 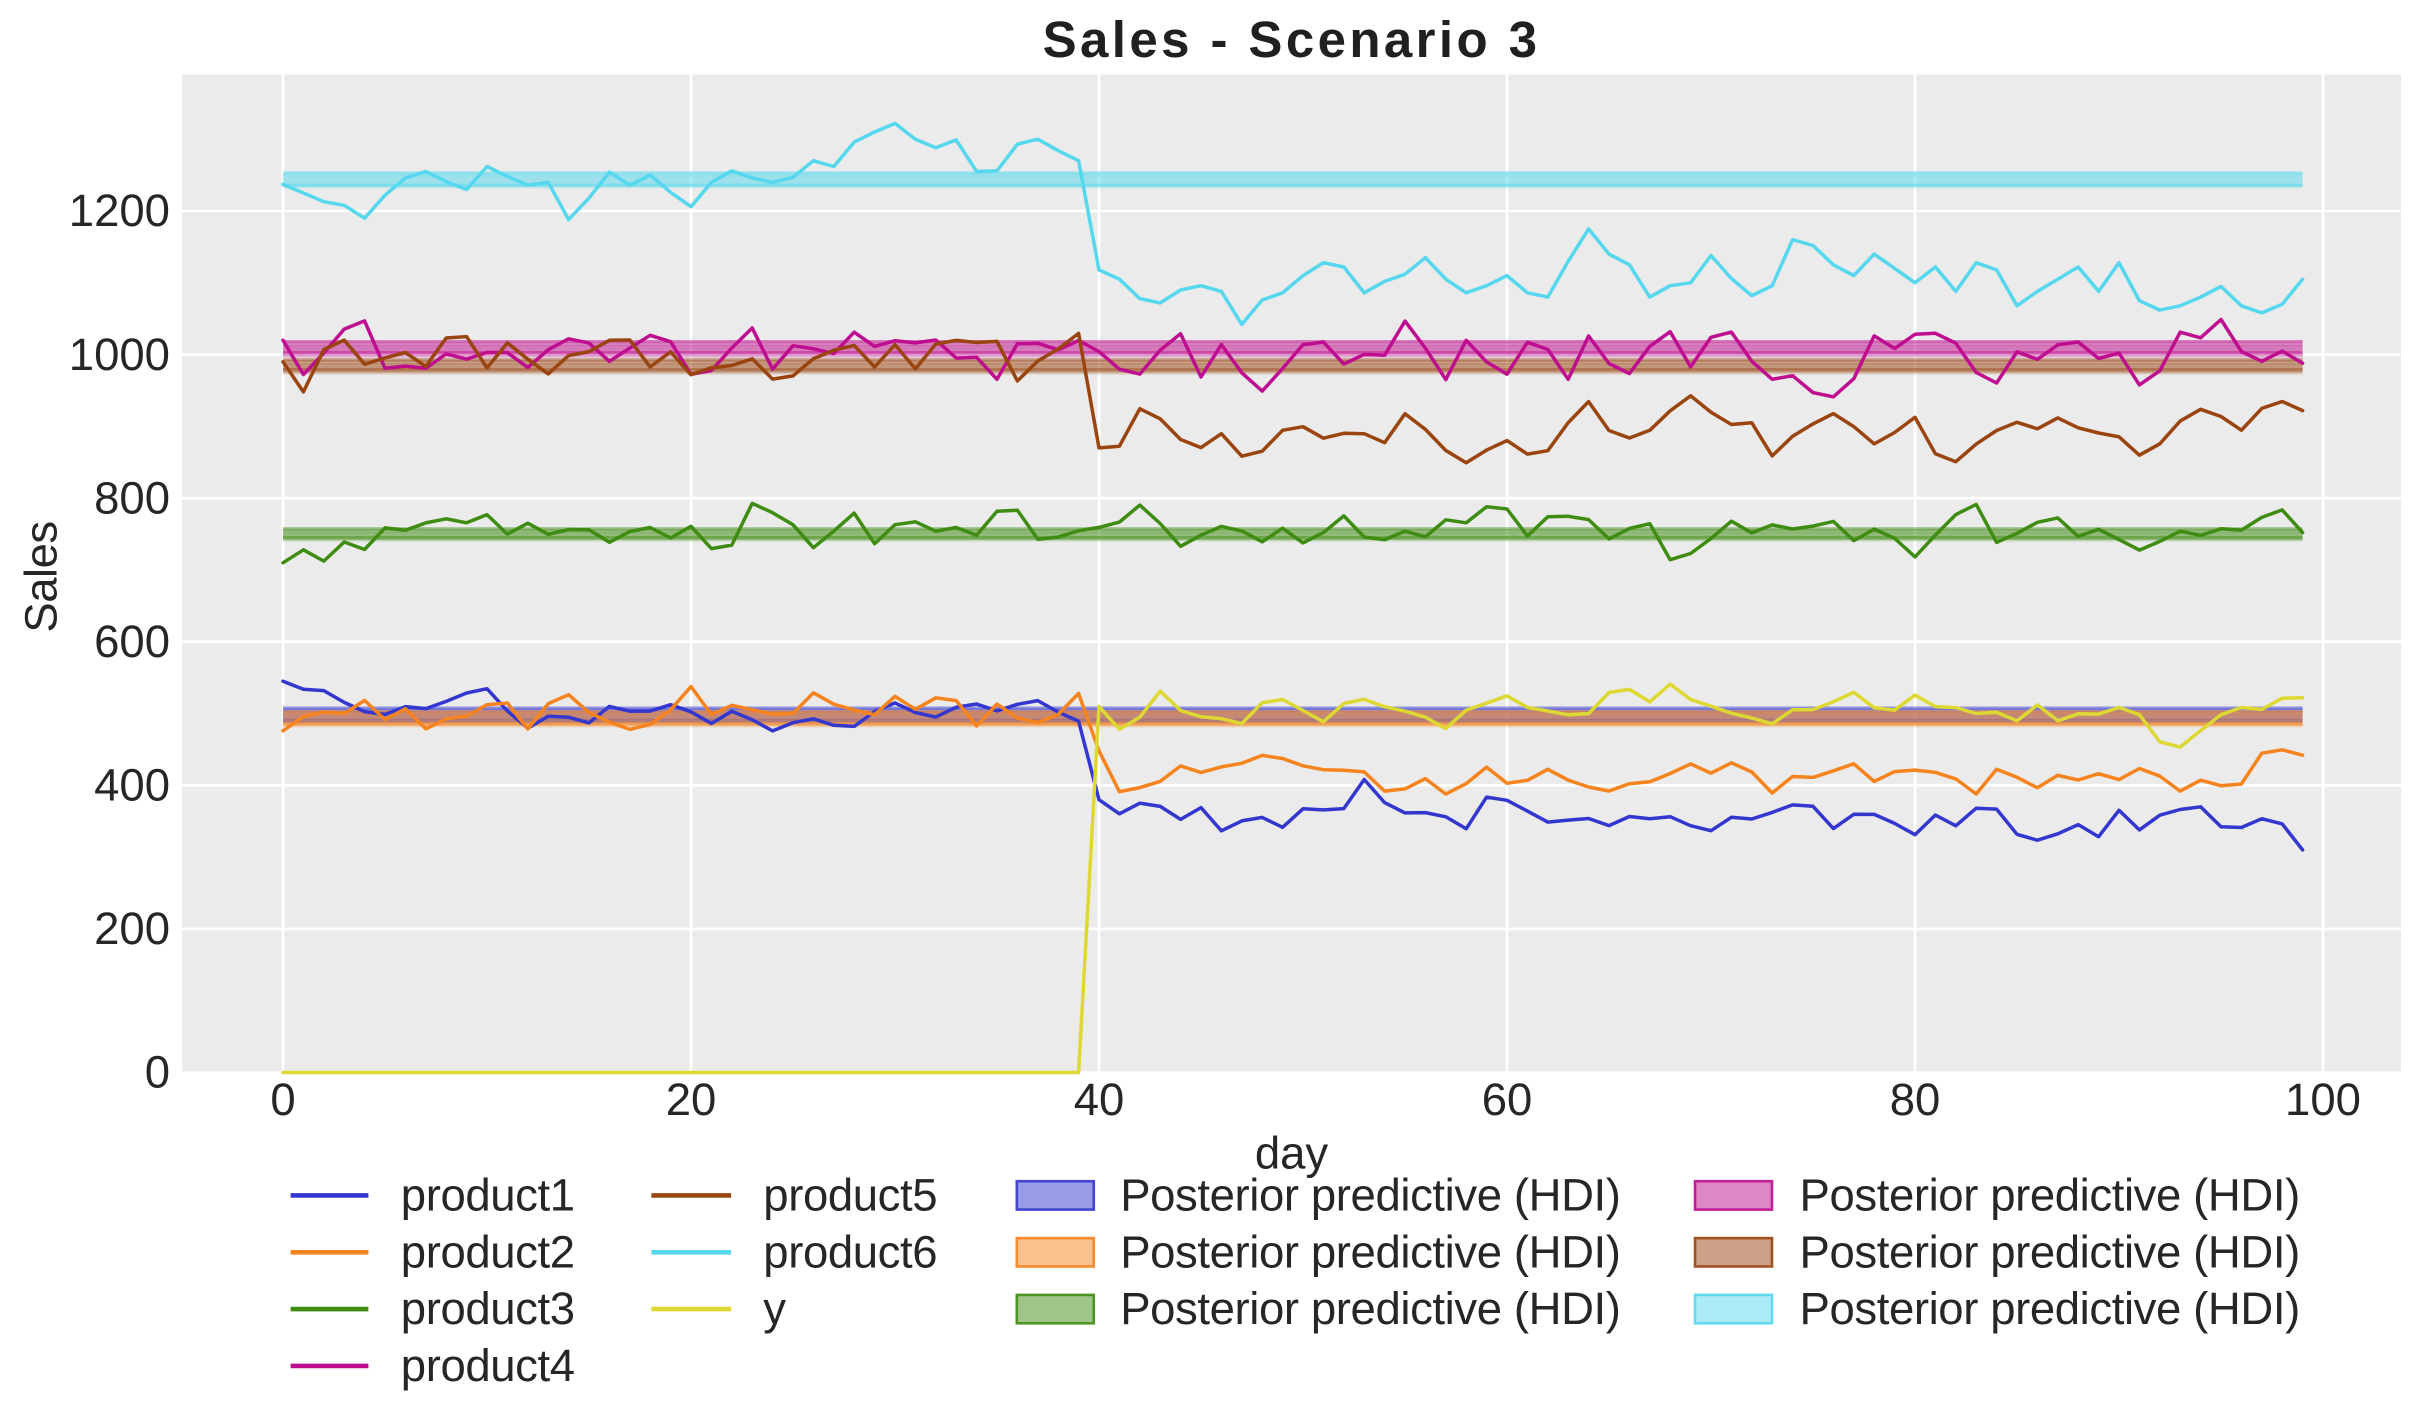 I want to click on svg-text: y, so click(x=774, y=1308).